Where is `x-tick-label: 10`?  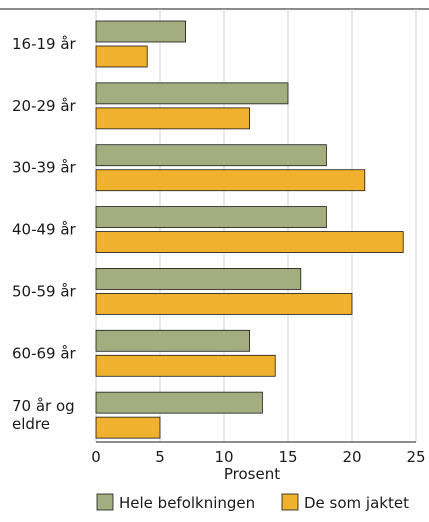
x-tick-label: 10 is located at coordinates (223, 457).